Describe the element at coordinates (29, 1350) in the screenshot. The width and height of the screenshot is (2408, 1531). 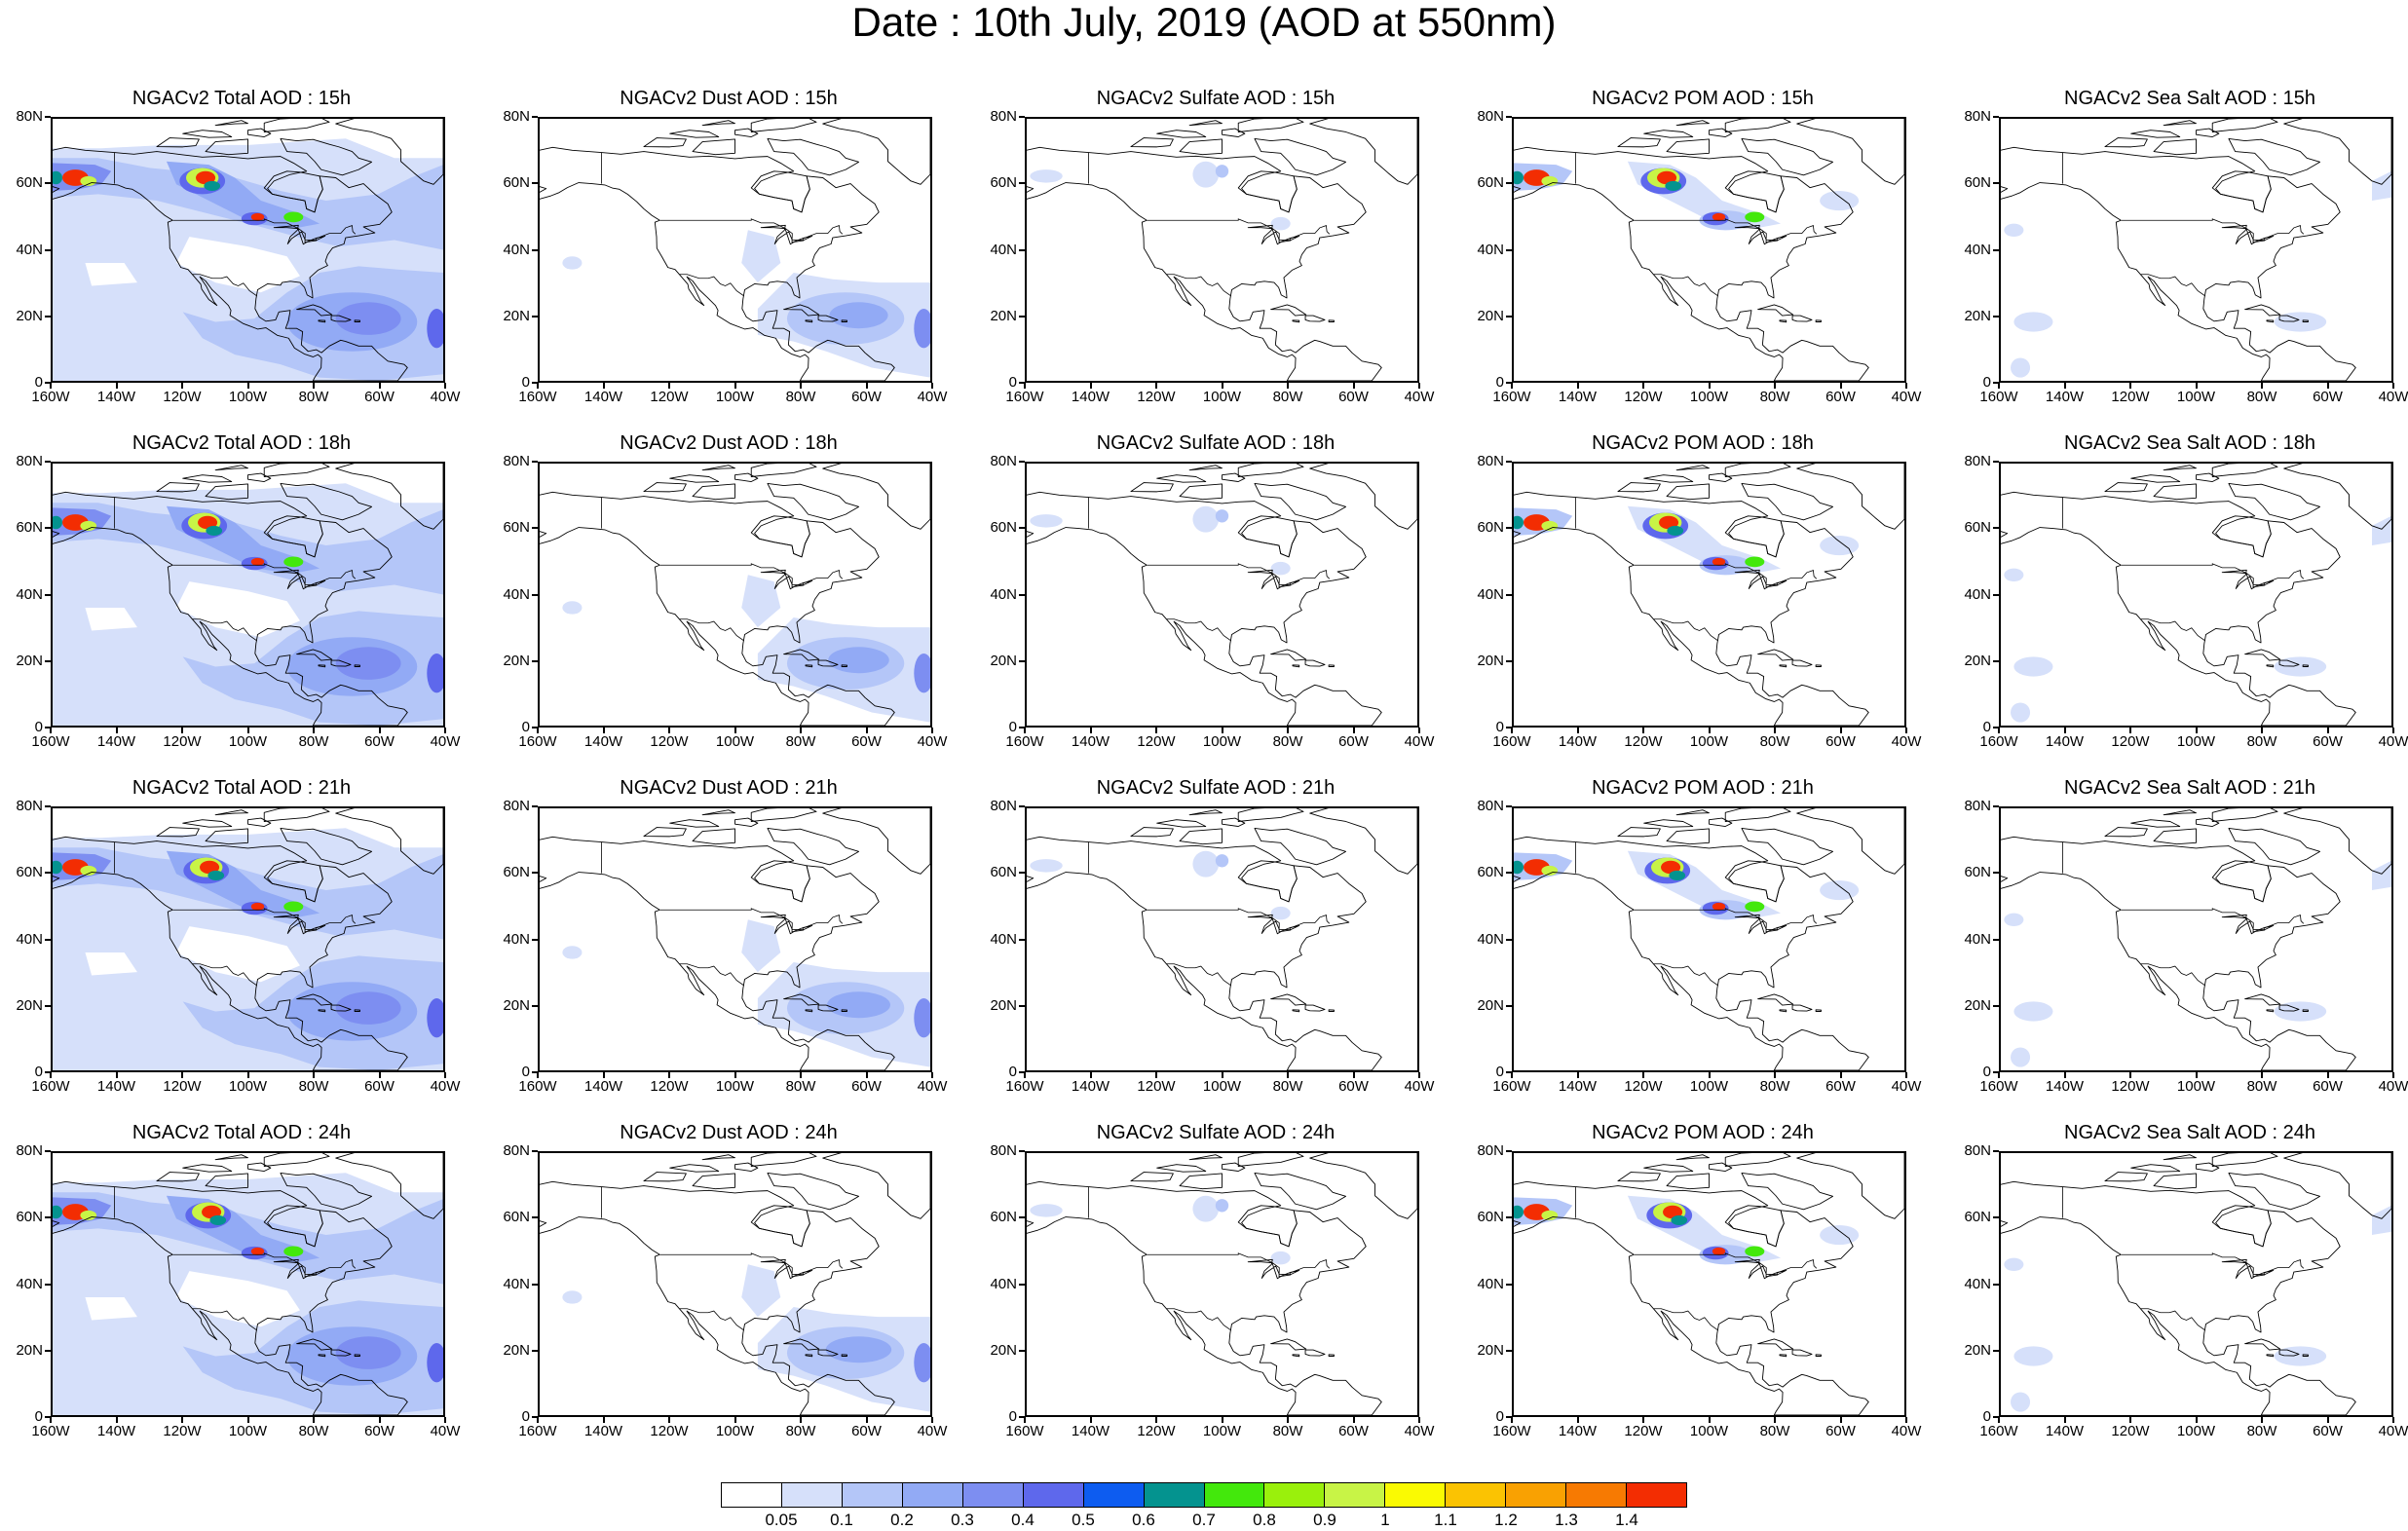
I see `lat-tick-label: 20N` at that location.